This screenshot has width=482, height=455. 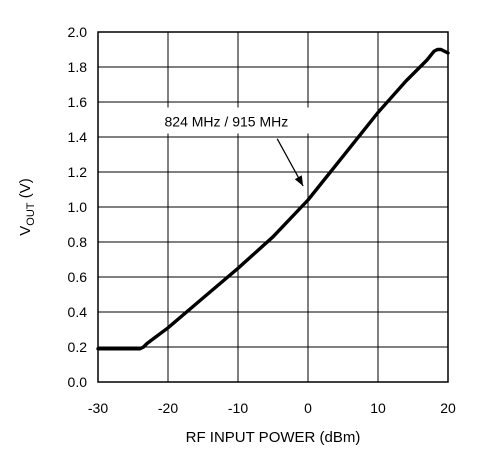 I want to click on x-tick-label: 10, so click(x=378, y=408).